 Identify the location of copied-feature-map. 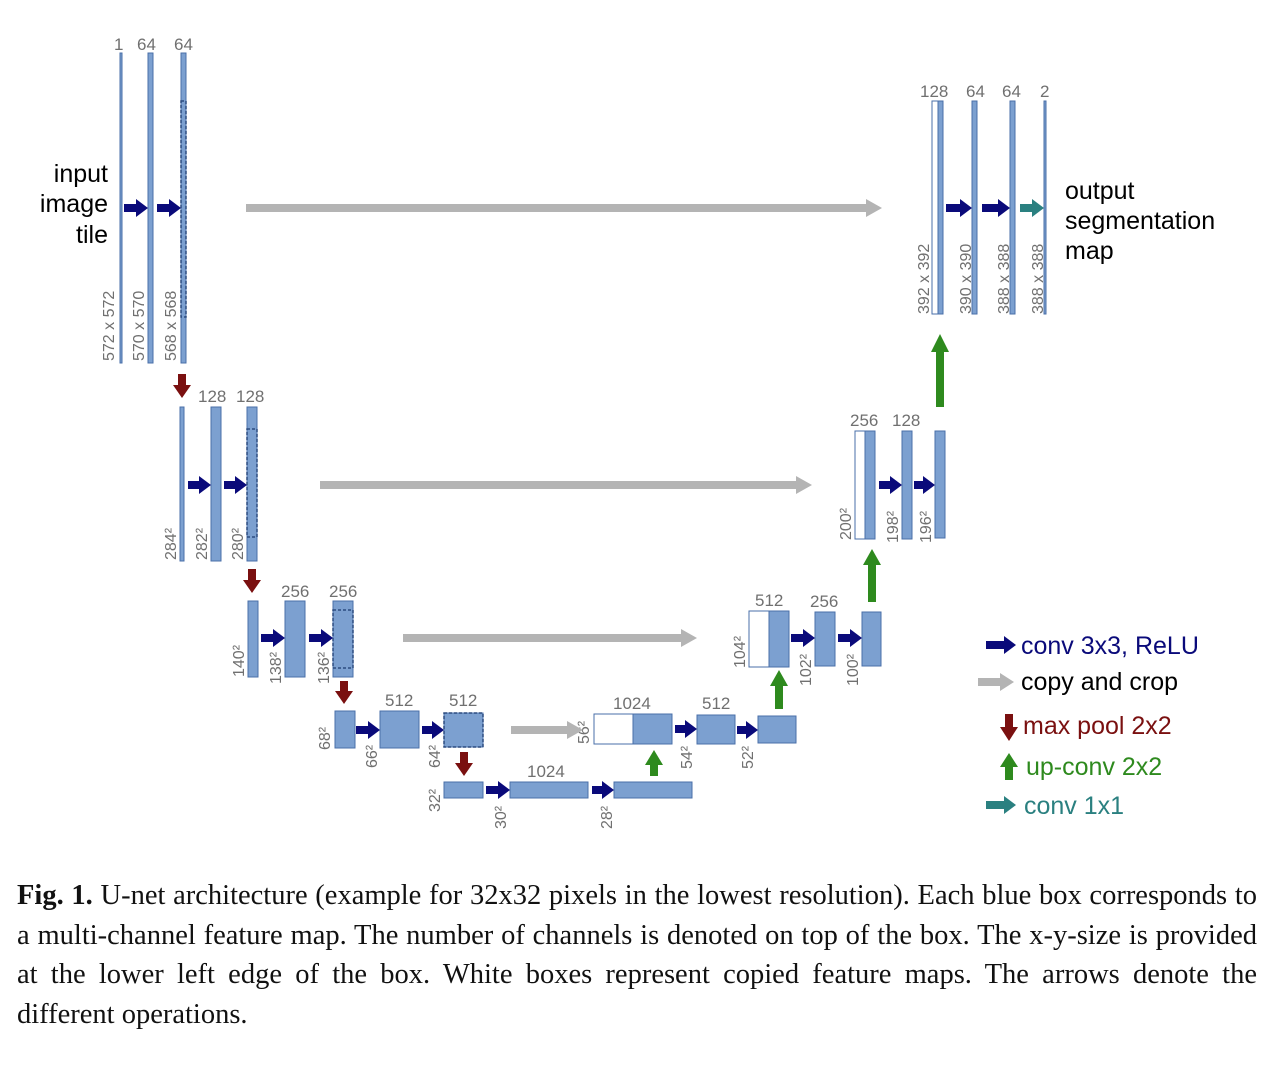
(860, 485).